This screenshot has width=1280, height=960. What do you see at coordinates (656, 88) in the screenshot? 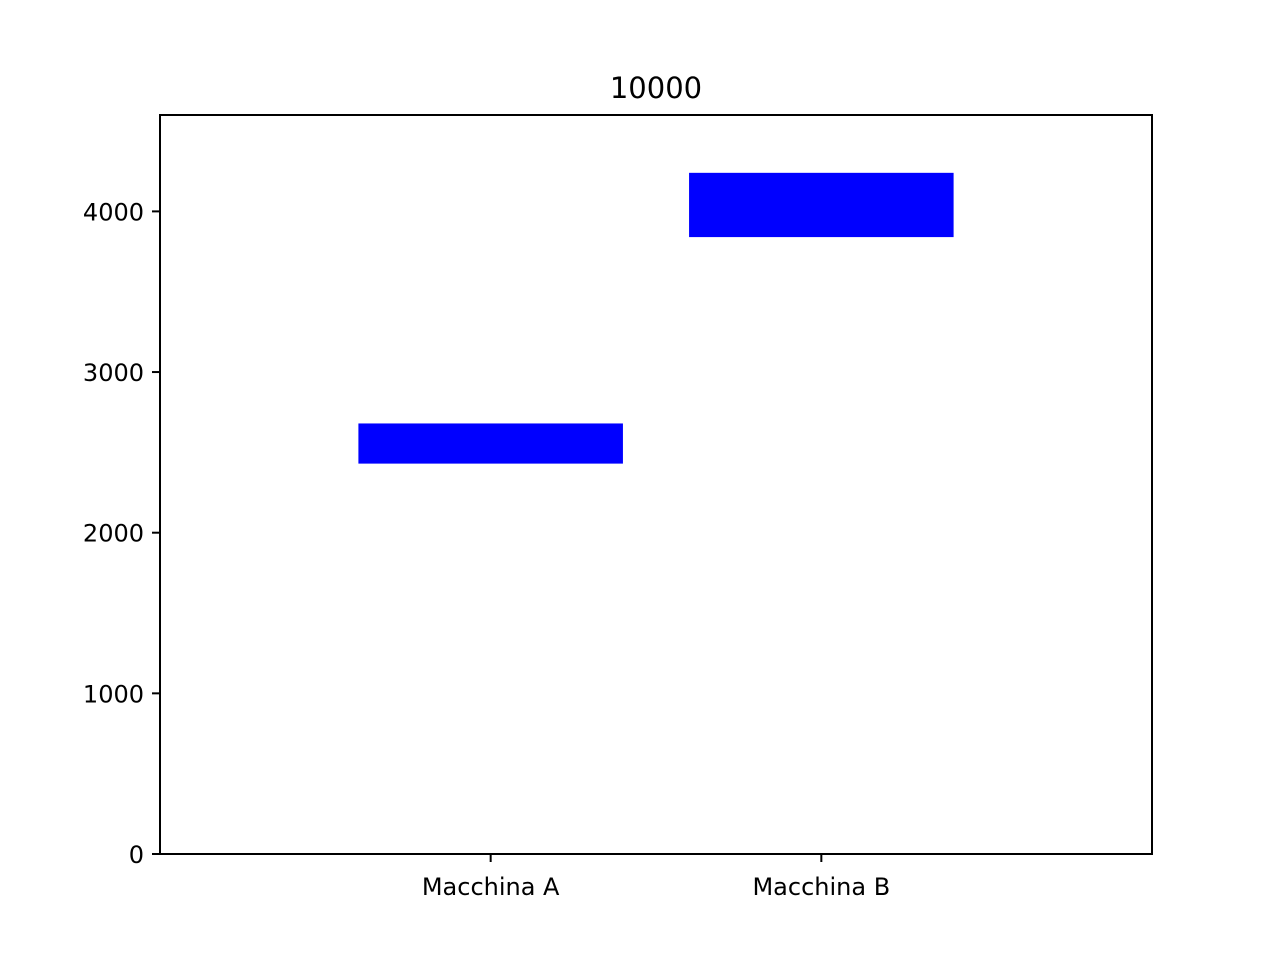
I see `chart-title: 10000` at bounding box center [656, 88].